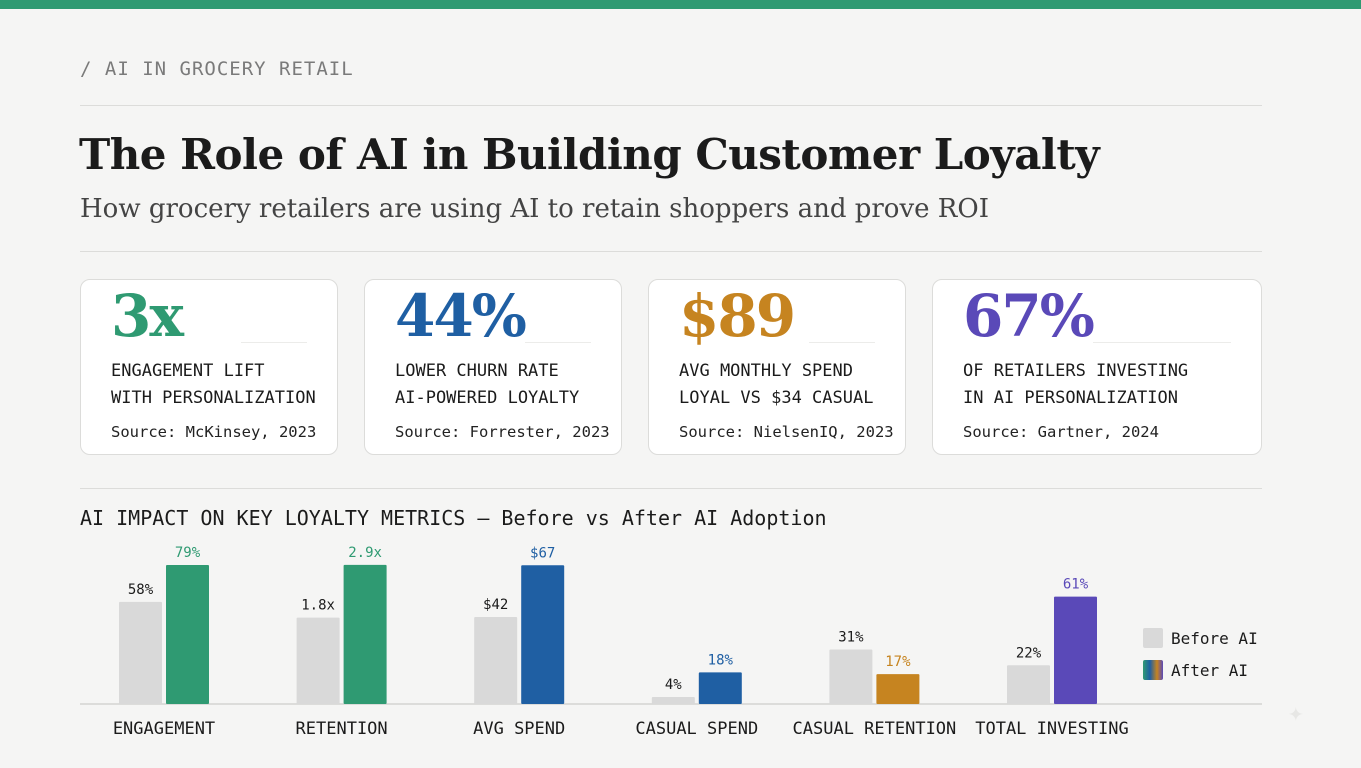 The width and height of the screenshot is (1361, 768). Describe the element at coordinates (188, 371) in the screenshot. I see `stat-label-line: ENGAGEMENT LIFT` at that location.